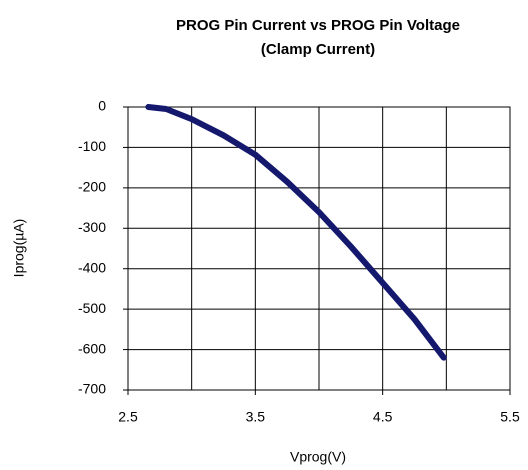  Describe the element at coordinates (318, 457) in the screenshot. I see `x-axis-label: Vprog(V)` at that location.